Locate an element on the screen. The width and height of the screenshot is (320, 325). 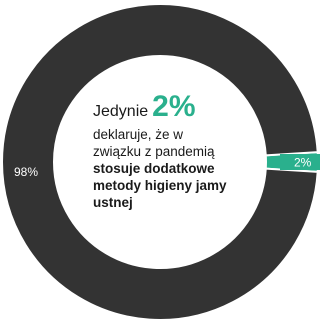
slice-small-label: 2% is located at coordinates (303, 163).